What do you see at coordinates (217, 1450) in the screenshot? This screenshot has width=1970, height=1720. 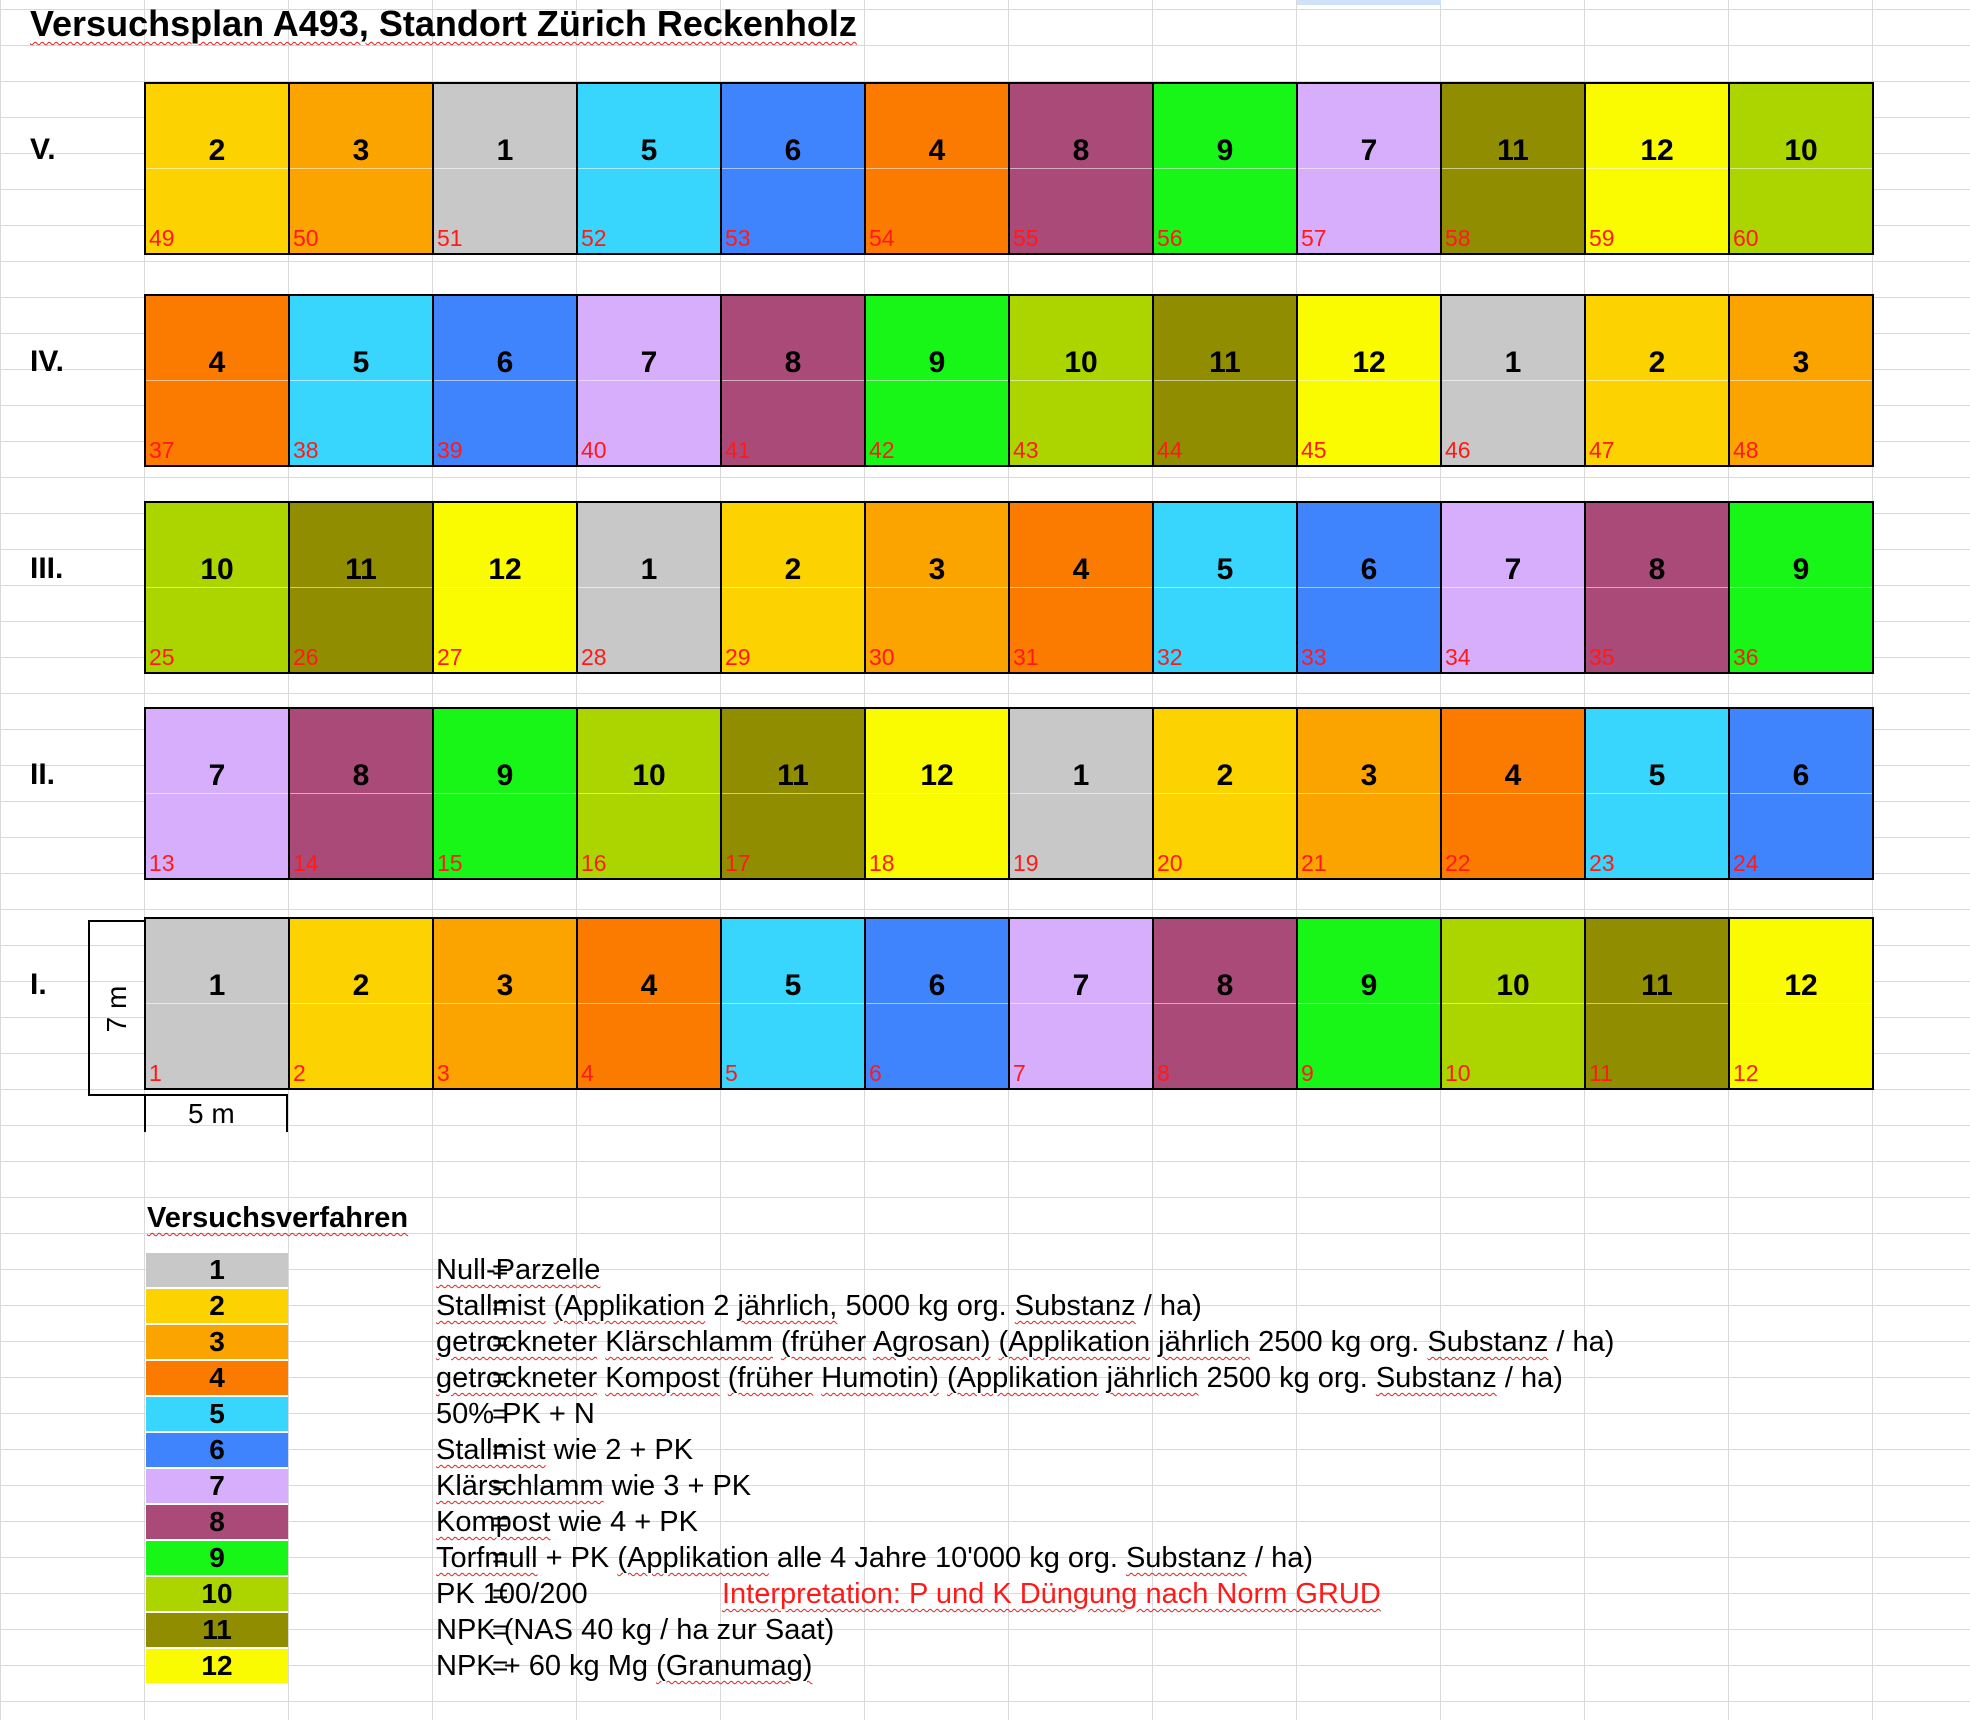 I see `legend-swatch: 6` at bounding box center [217, 1450].